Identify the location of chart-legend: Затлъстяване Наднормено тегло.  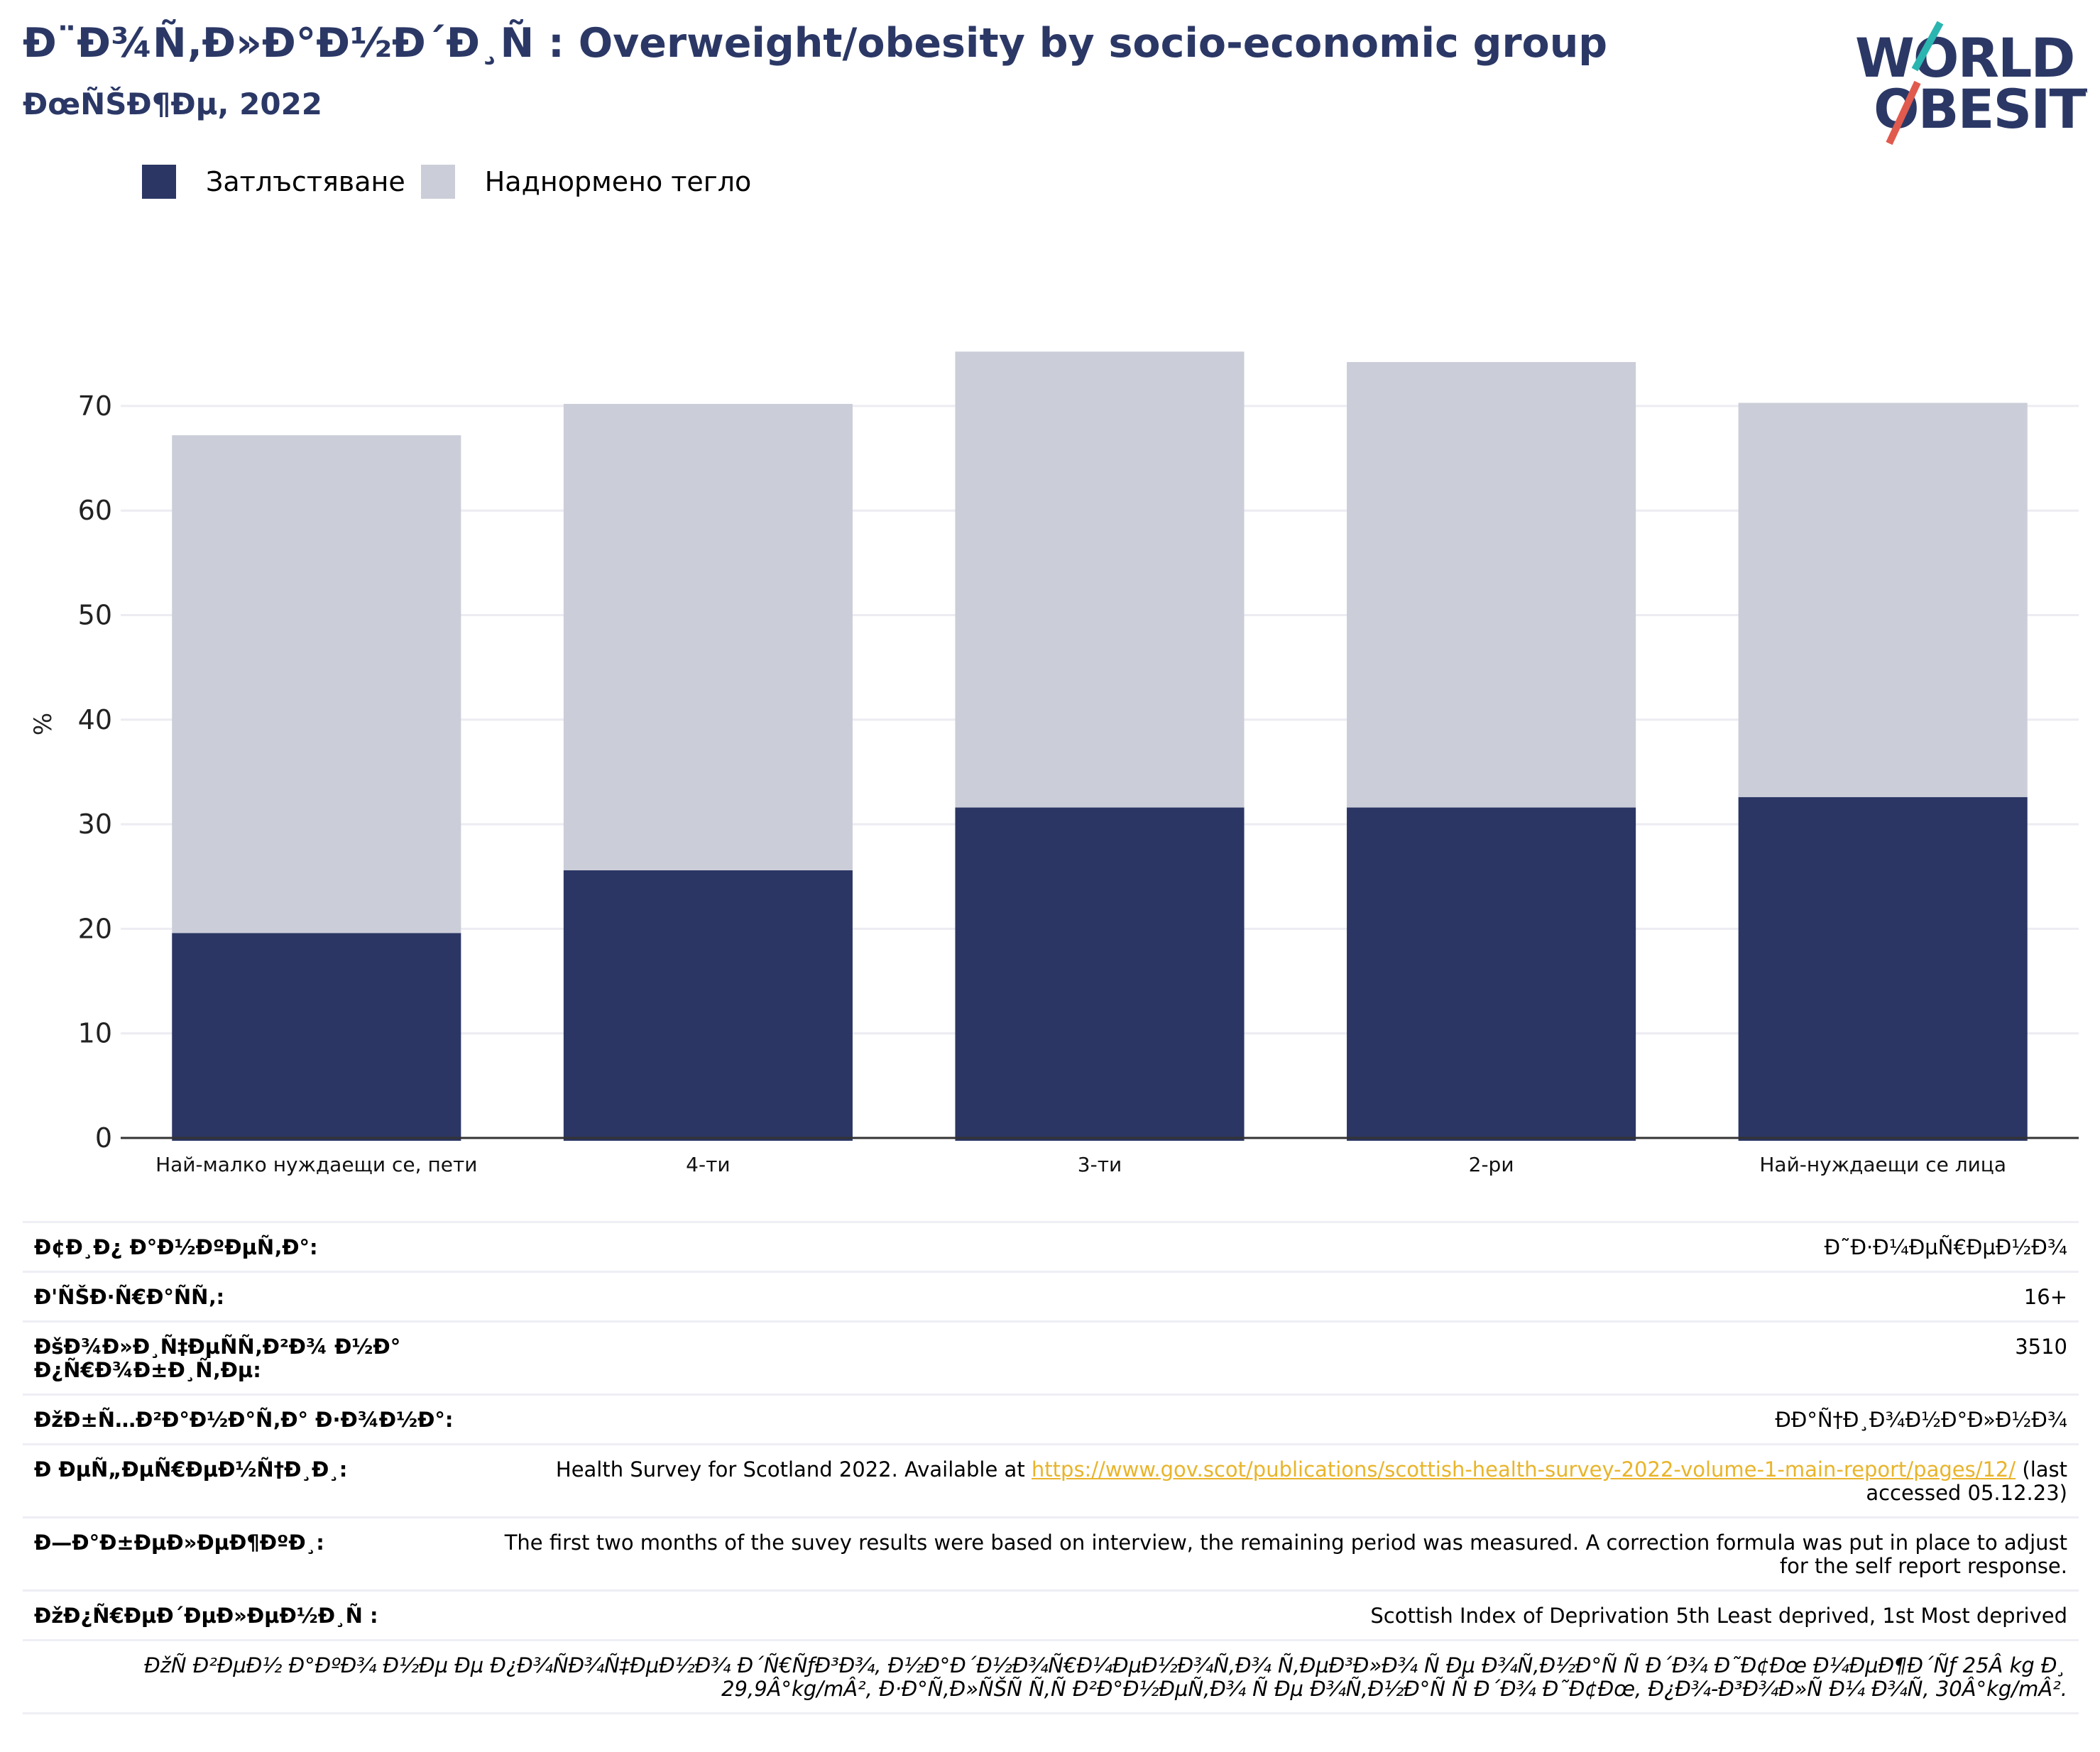
(454, 181).